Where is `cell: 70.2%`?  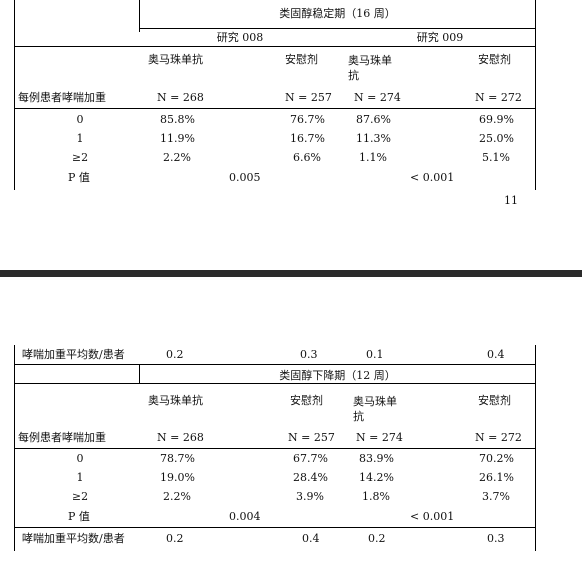 cell: 70.2% is located at coordinates (496, 458).